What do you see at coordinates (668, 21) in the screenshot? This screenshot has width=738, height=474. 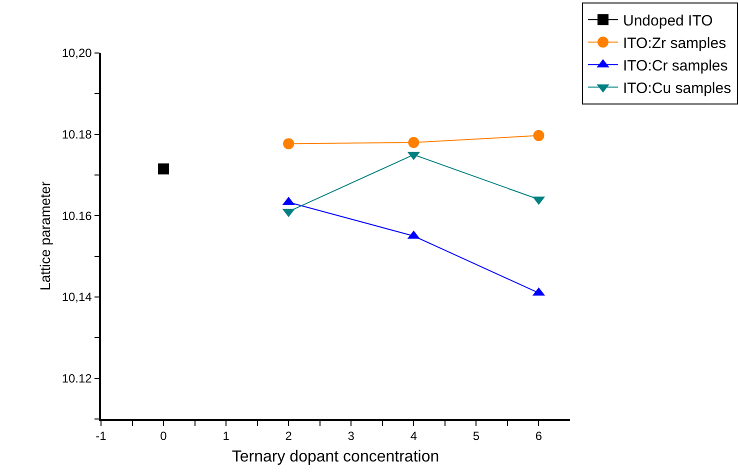 I see `legend-label: Undoped ITO` at bounding box center [668, 21].